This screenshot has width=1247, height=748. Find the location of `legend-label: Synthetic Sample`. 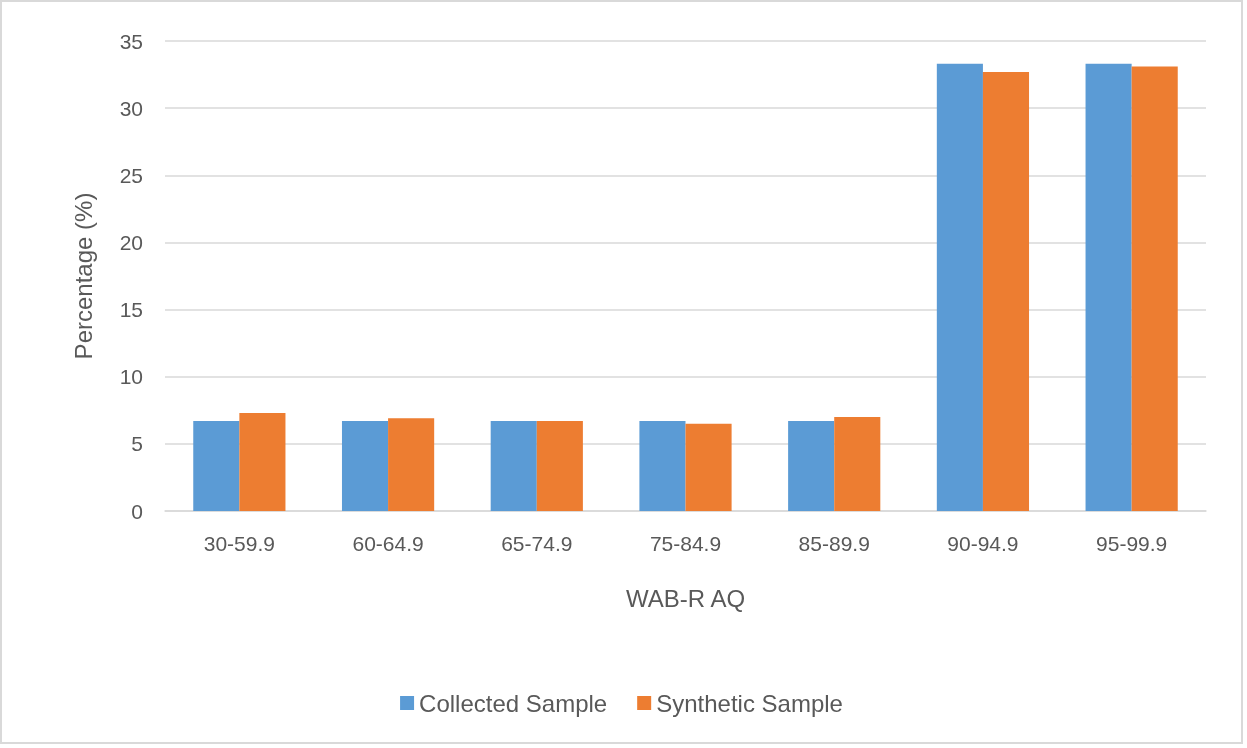

legend-label: Synthetic Sample is located at coordinates (749, 703).